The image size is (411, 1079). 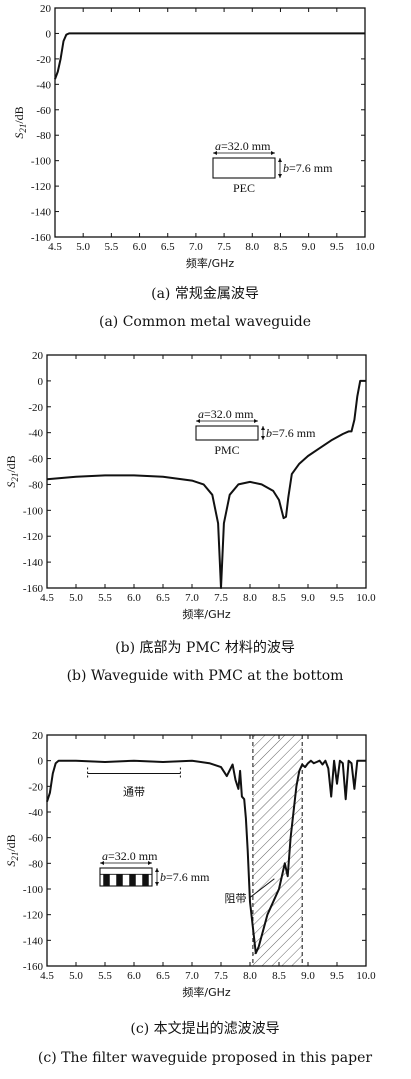 I want to click on material-label: PMC, so click(x=226, y=450).